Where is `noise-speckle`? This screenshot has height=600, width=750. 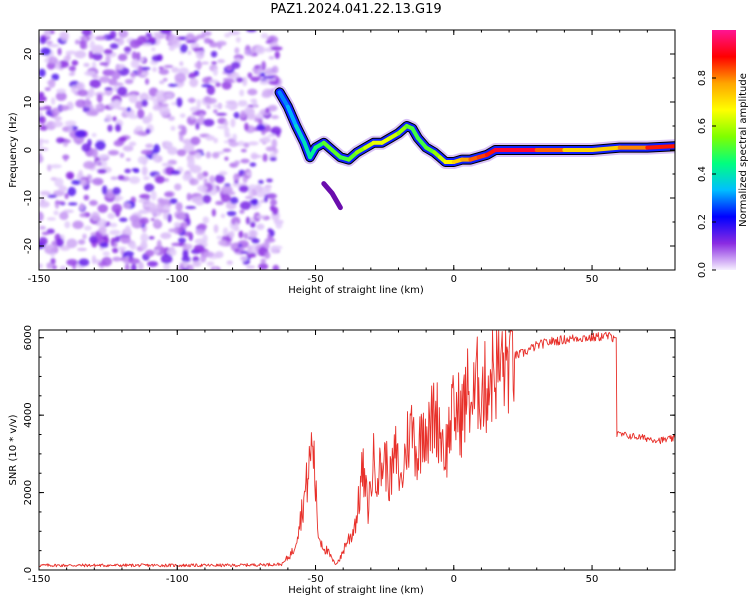
noise-speckle is located at coordinates (161, 150).